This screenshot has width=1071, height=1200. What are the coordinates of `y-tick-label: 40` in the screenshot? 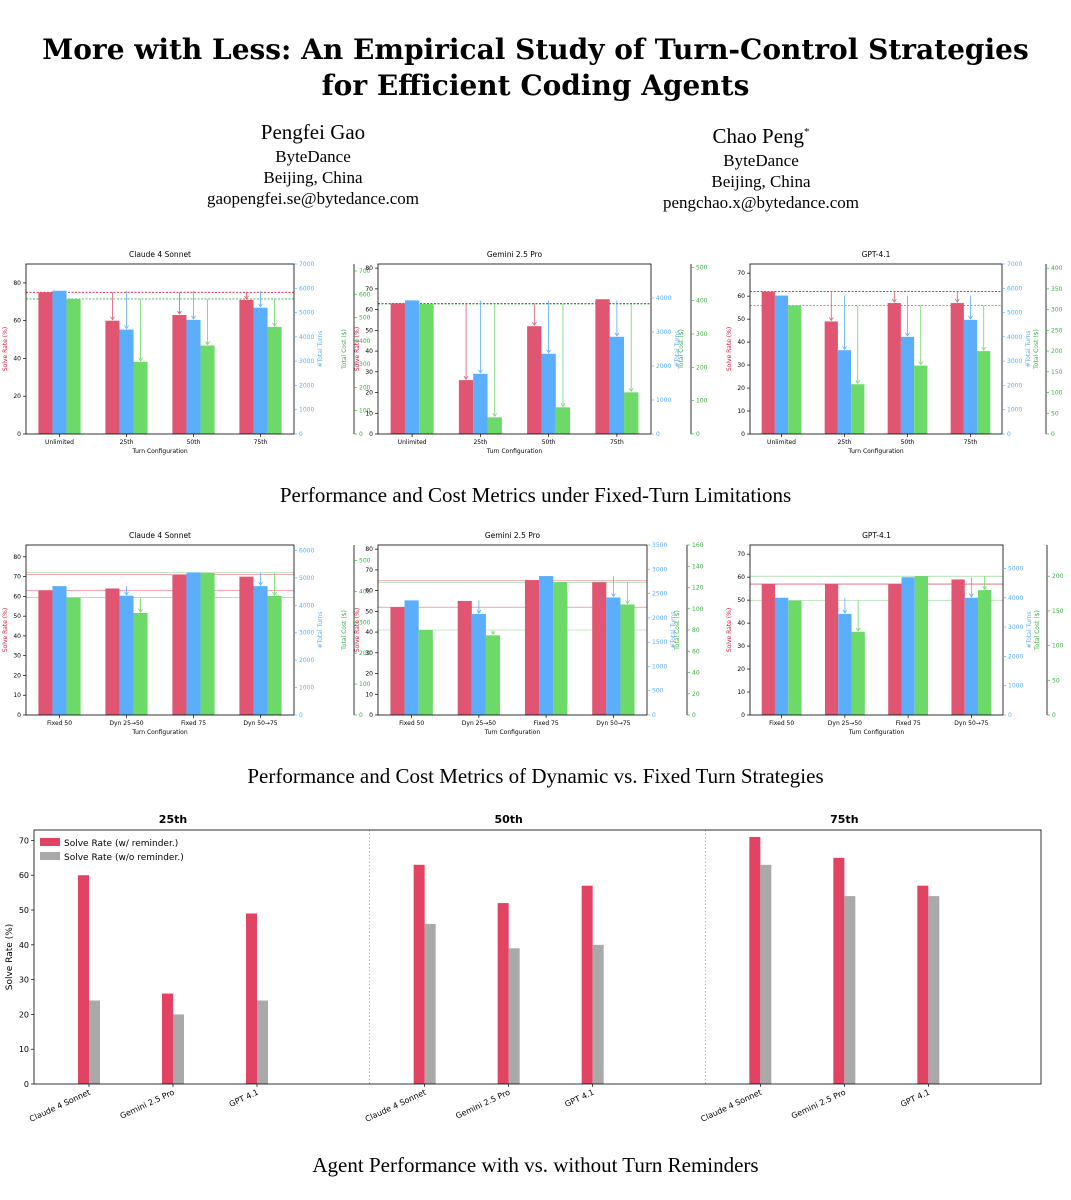 It's located at (741, 623).